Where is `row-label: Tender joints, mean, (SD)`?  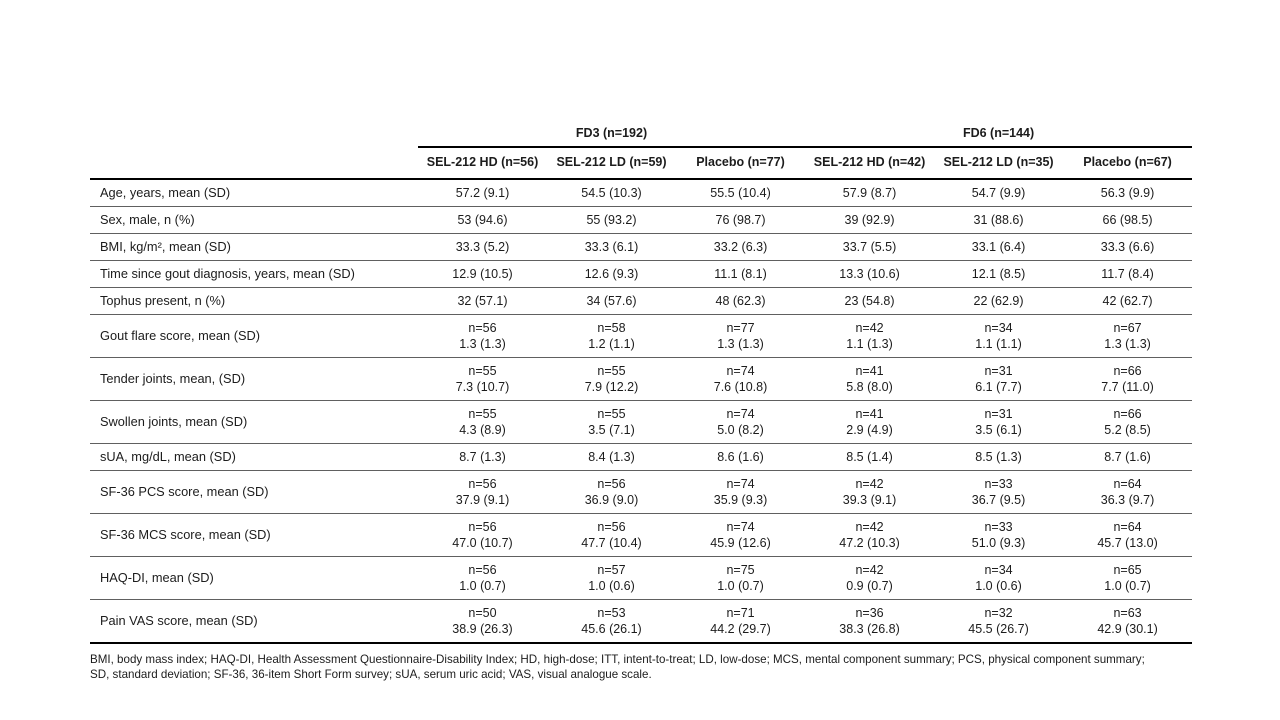
row-label: Tender joints, mean, (SD) is located at coordinates (254, 379).